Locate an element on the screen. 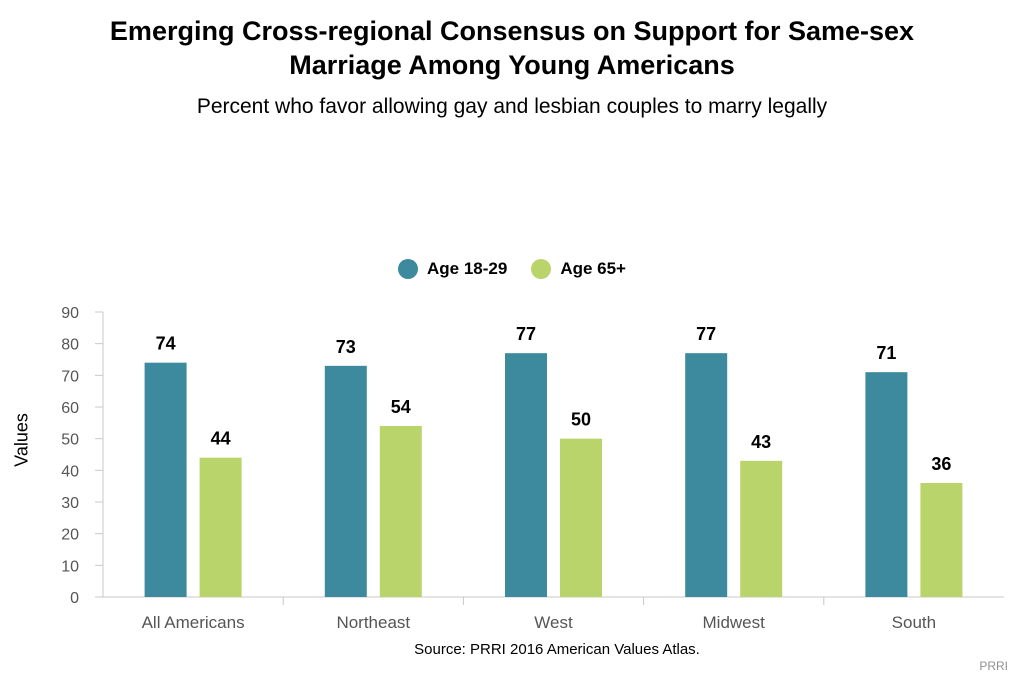 The image size is (1024, 683). y-tick-label: 20 is located at coordinates (70, 535).